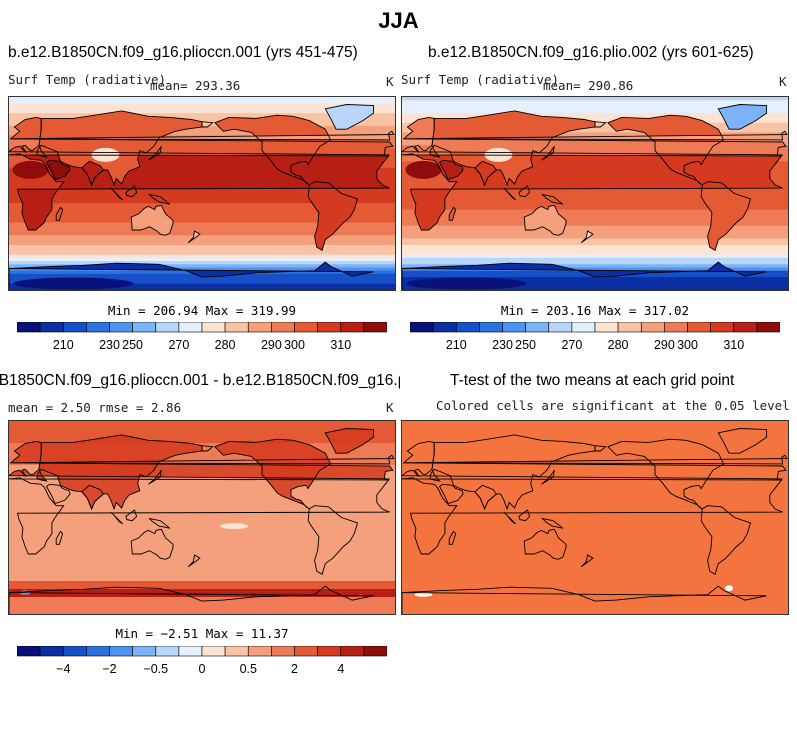 This screenshot has height=733, width=797. Describe the element at coordinates (199, 191) in the screenshot. I see `land-africa` at that location.